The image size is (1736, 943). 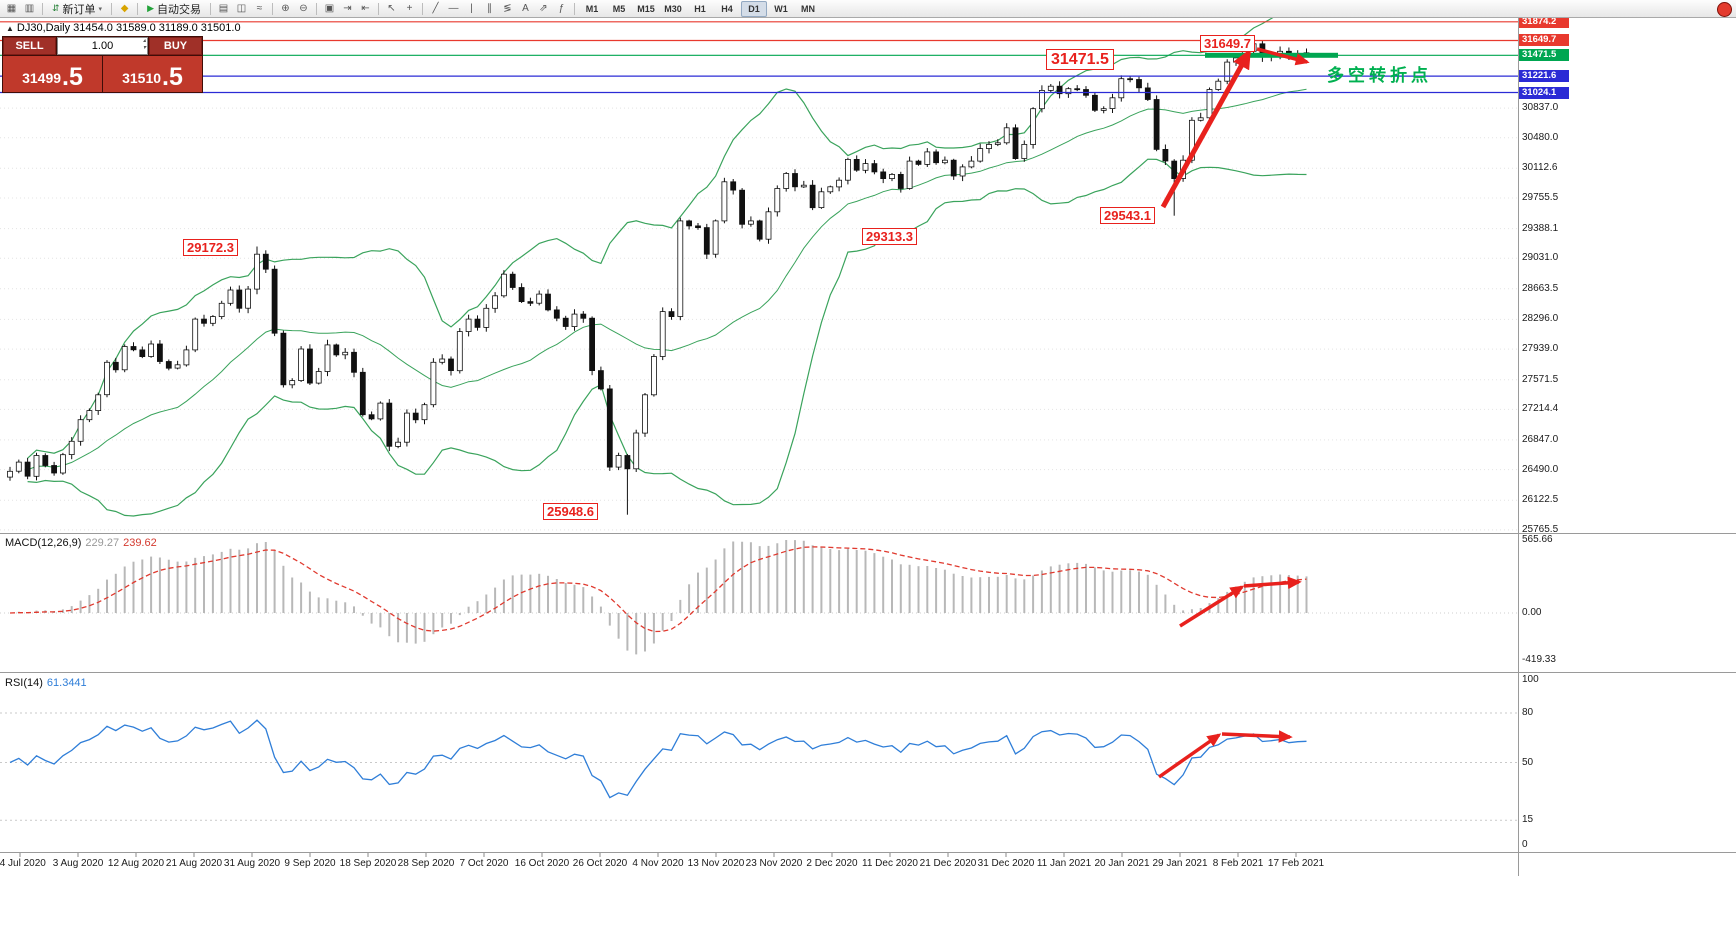 What do you see at coordinates (807, 8) in the screenshot?
I see `timeframe-mn-button: MN` at bounding box center [807, 8].